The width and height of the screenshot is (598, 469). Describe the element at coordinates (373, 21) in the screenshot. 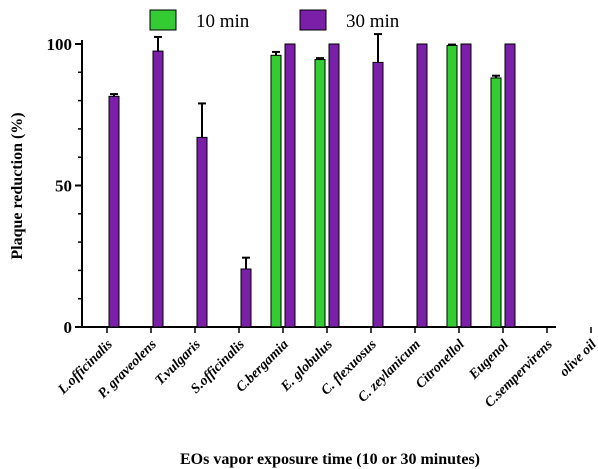

I see `legend-label-30-min: 30 min` at that location.